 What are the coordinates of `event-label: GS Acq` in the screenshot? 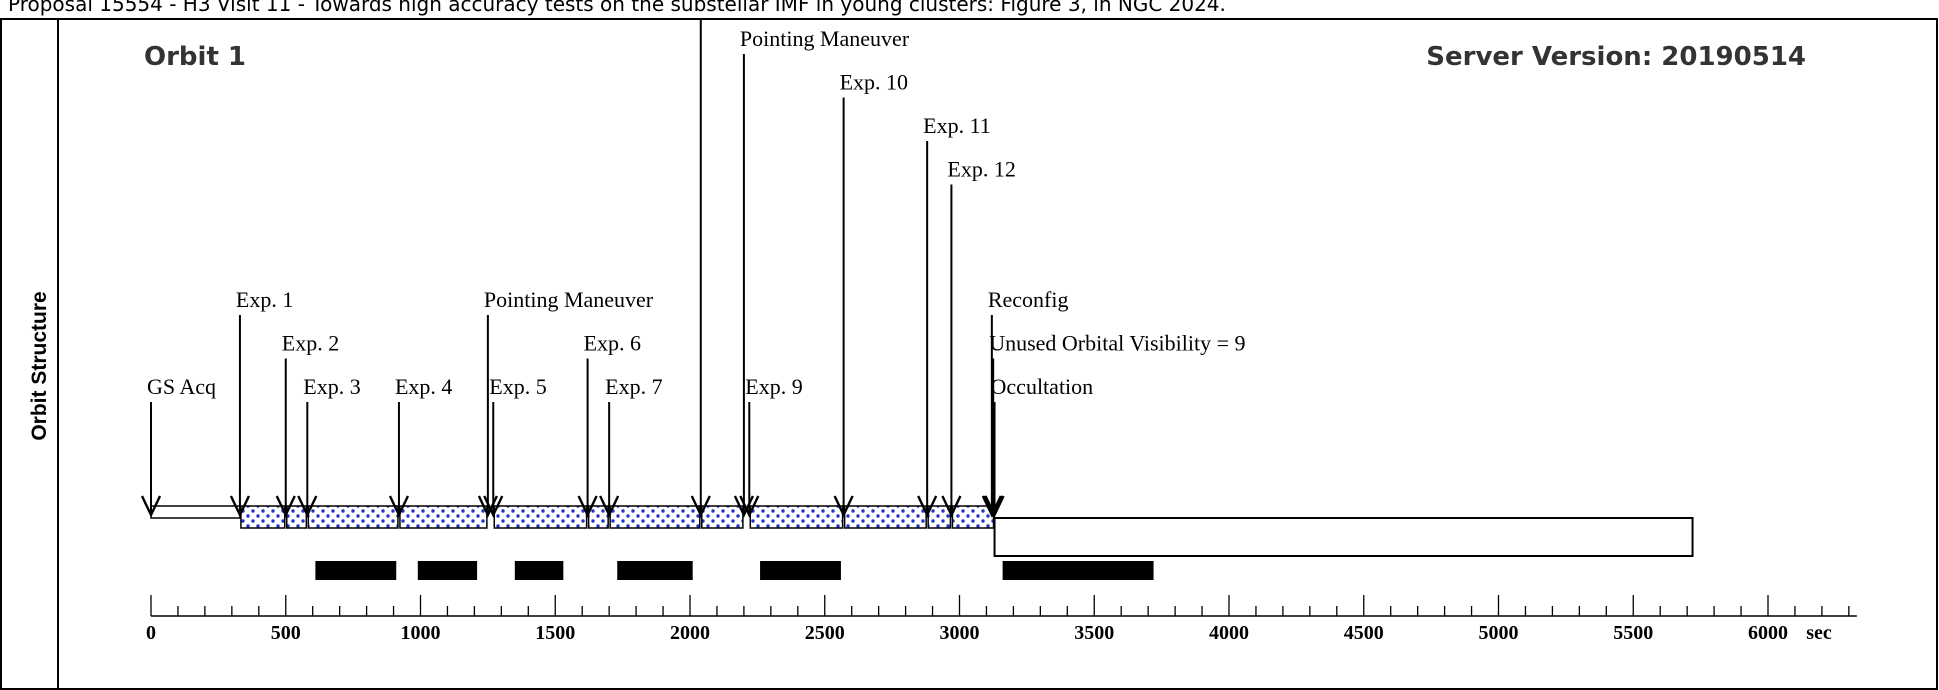 It's located at (181, 386).